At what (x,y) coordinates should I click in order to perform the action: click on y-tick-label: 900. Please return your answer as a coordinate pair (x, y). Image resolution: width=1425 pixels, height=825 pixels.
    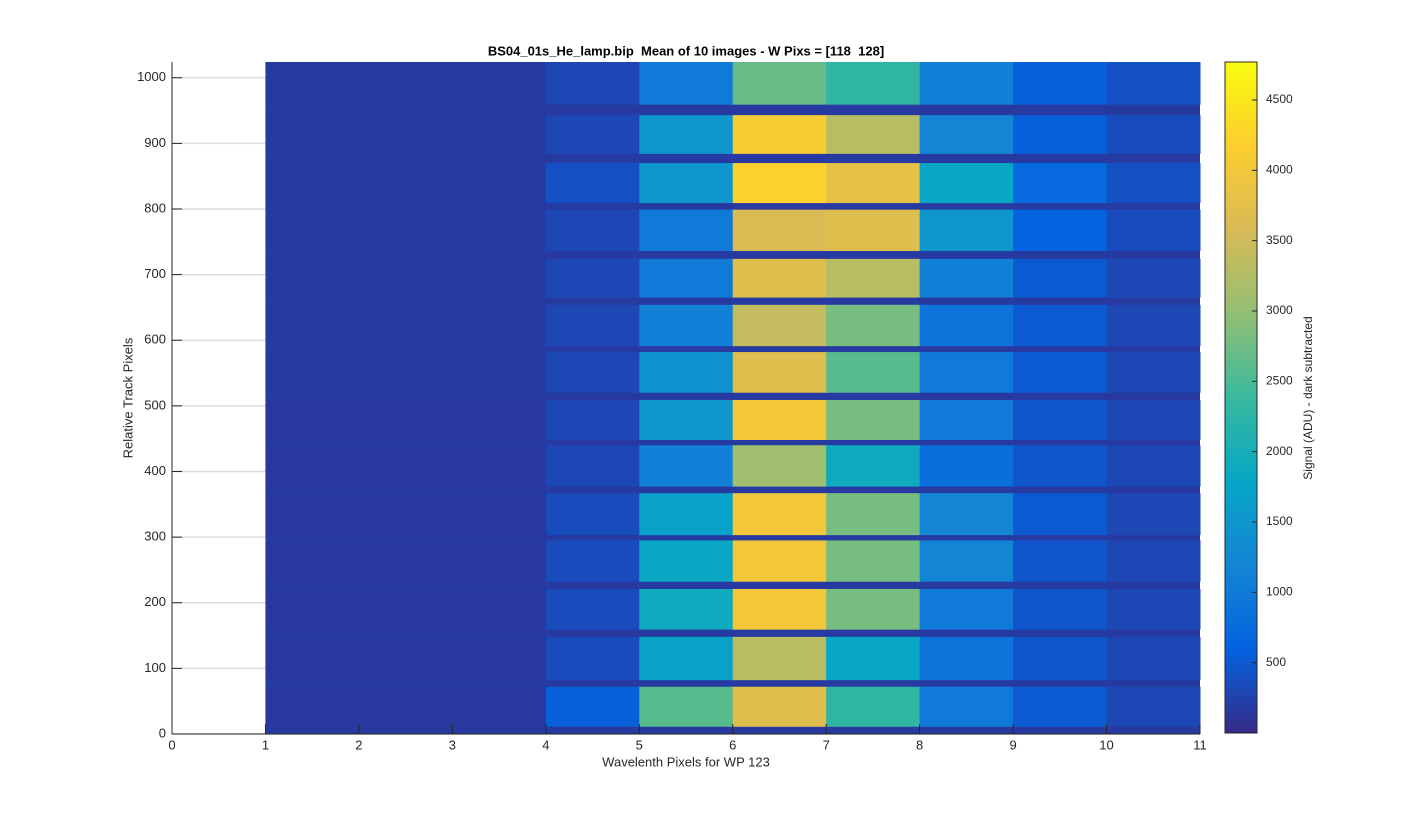
    Looking at the image, I should click on (155, 142).